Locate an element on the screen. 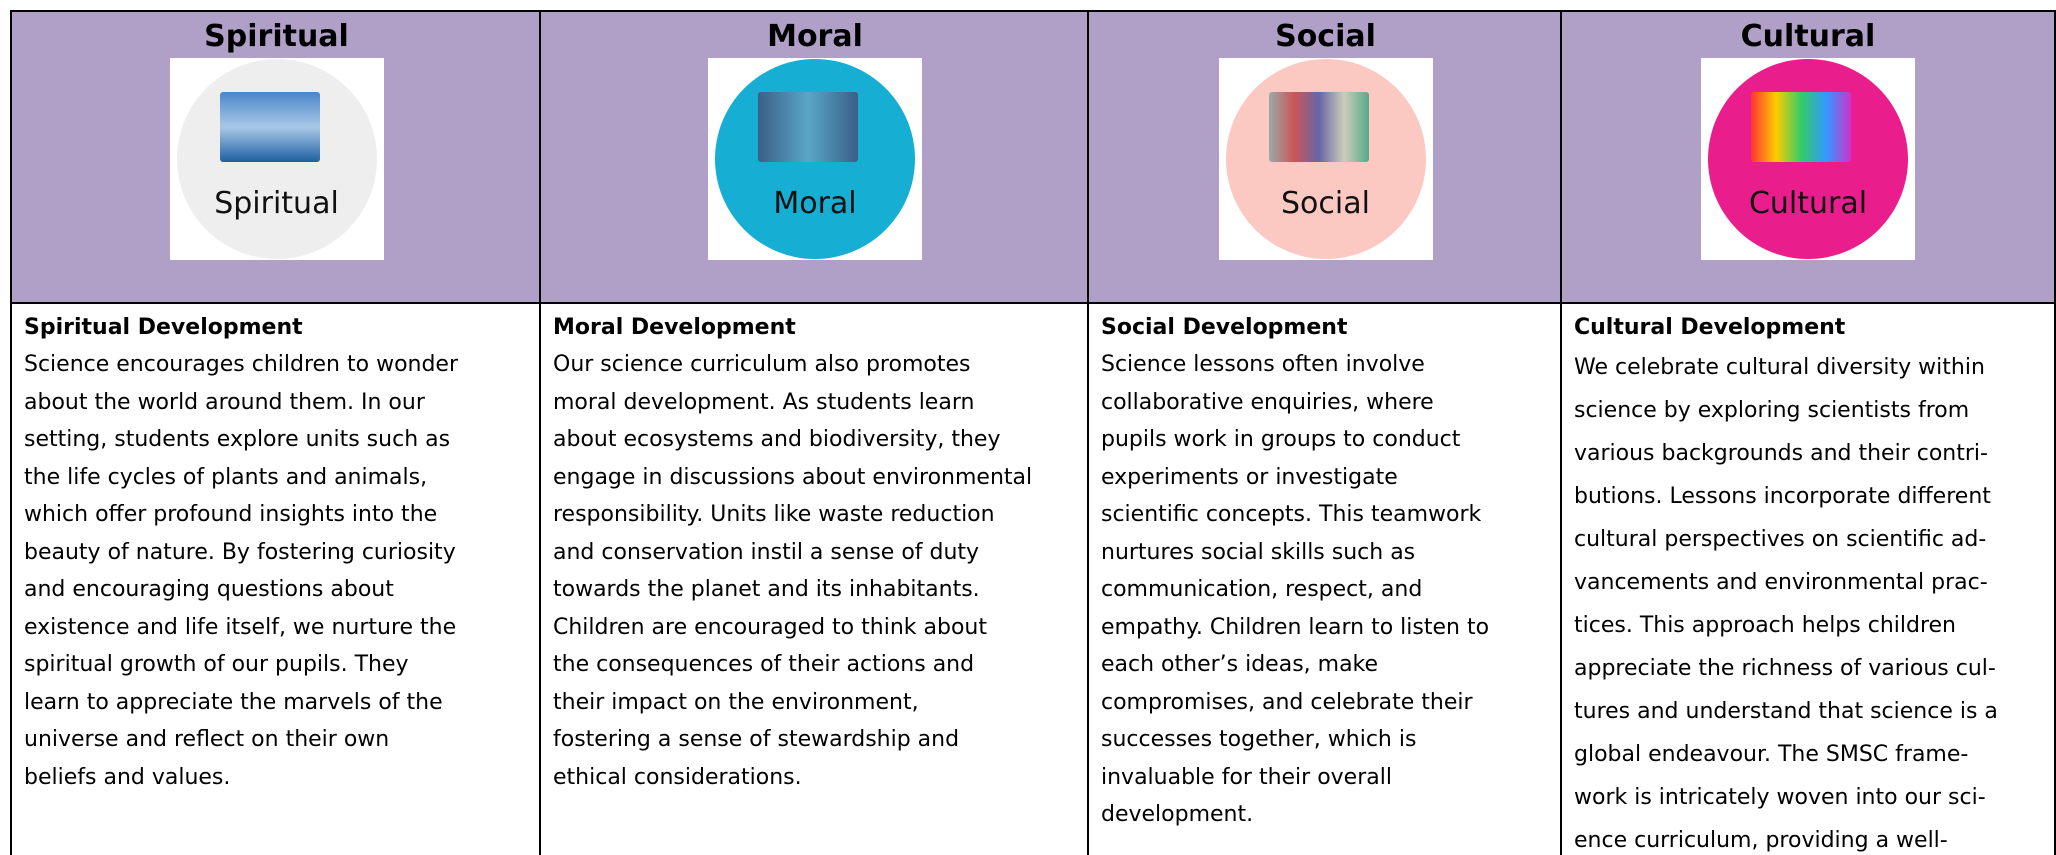 Image resolution: width=2056 pixels, height=855 pixels. body-line: learn to appreciate the marvels of the is located at coordinates (233, 702).